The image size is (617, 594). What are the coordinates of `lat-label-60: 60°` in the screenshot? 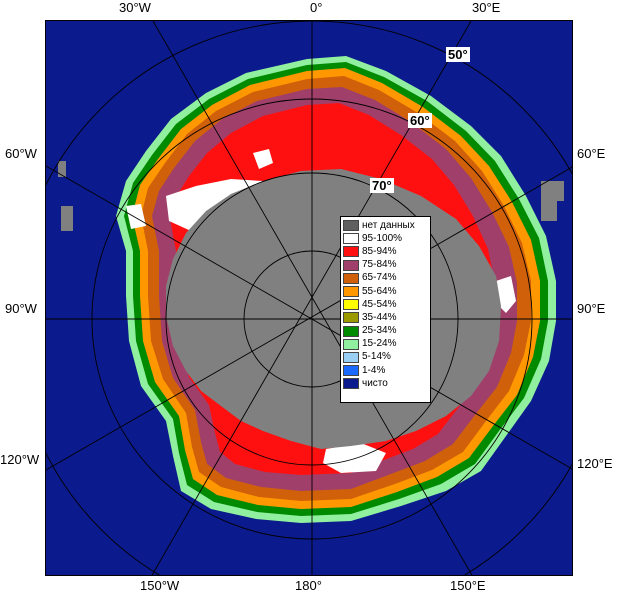 It's located at (420, 120).